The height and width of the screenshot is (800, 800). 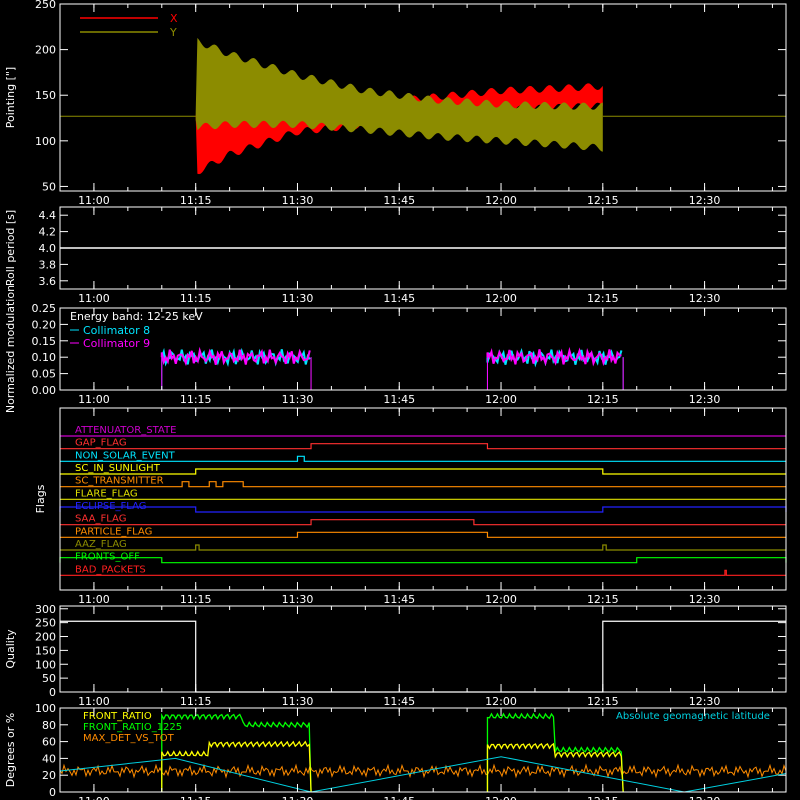 I want to click on mod-xtick-label: 12:30, so click(x=705, y=399).